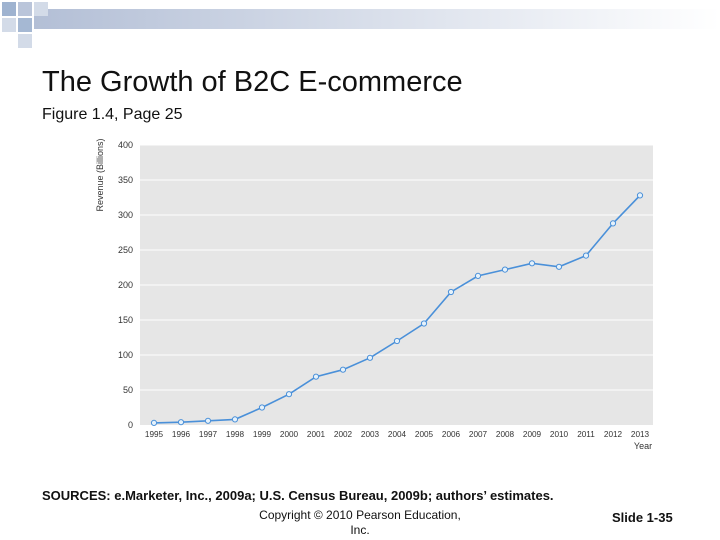 This screenshot has width=720, height=540. Describe the element at coordinates (478, 434) in the screenshot. I see `x-tick-label: 2007` at that location.